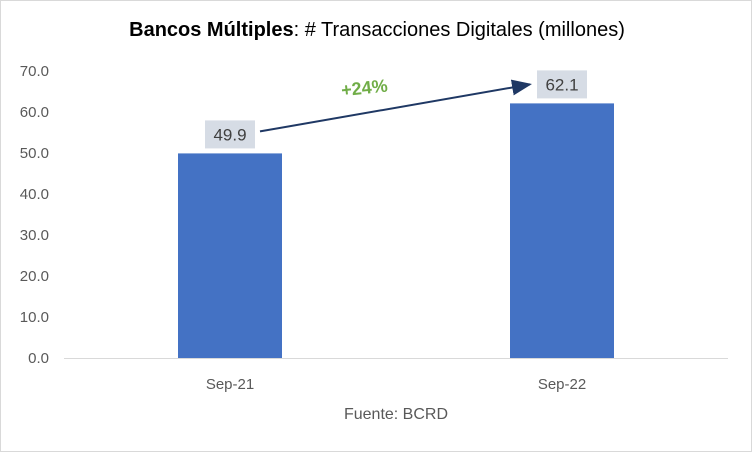  Describe the element at coordinates (396, 414) in the screenshot. I see `source-note: Fuente: BCRD` at that location.